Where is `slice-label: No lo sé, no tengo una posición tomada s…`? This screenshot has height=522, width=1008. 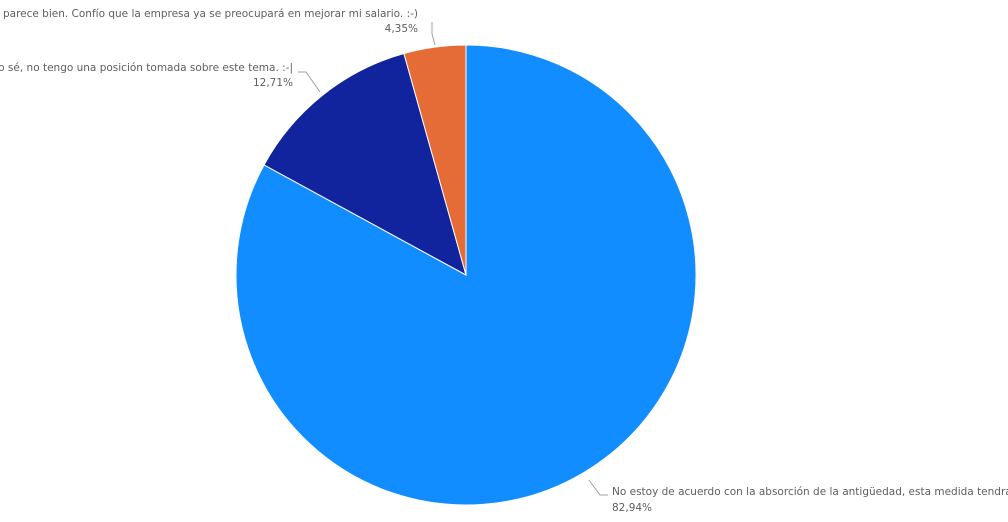 slice-label: No lo sé, no tengo una posición tomada s… is located at coordinates (146, 68).